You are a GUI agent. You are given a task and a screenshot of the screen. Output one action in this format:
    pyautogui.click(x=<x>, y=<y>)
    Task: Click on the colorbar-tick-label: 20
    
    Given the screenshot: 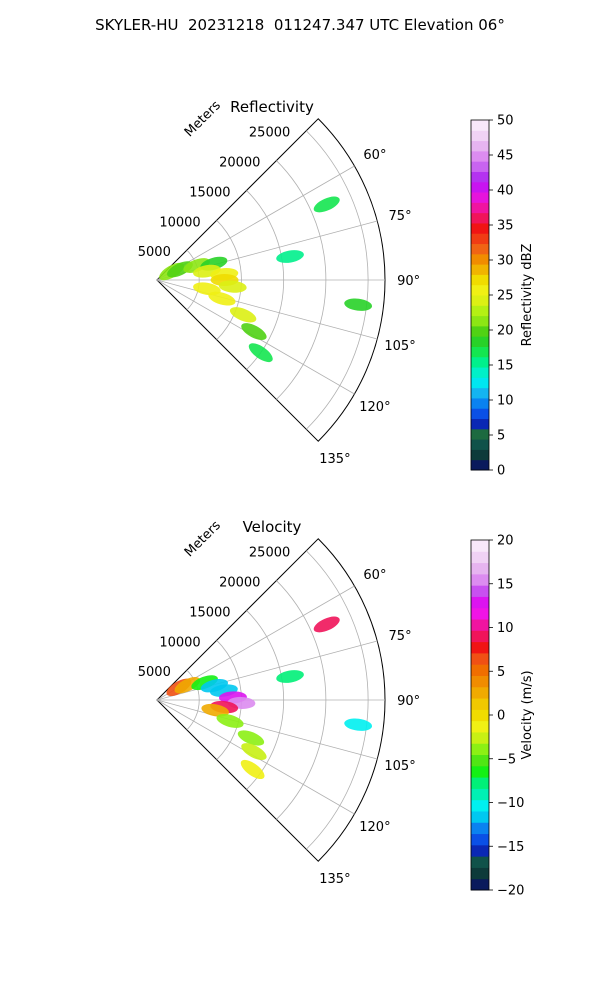 What is the action you would take?
    pyautogui.click(x=505, y=331)
    